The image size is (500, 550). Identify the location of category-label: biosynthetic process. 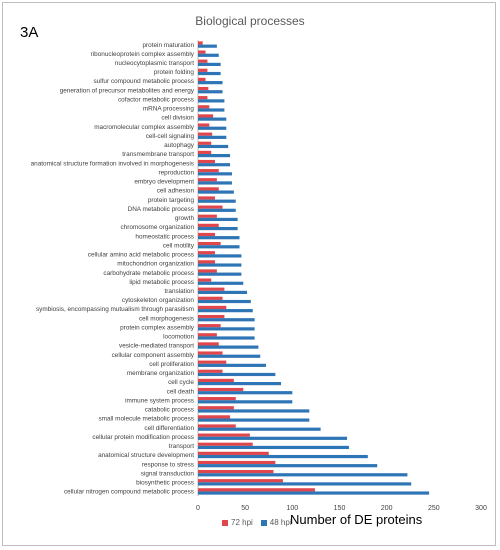
(165, 483).